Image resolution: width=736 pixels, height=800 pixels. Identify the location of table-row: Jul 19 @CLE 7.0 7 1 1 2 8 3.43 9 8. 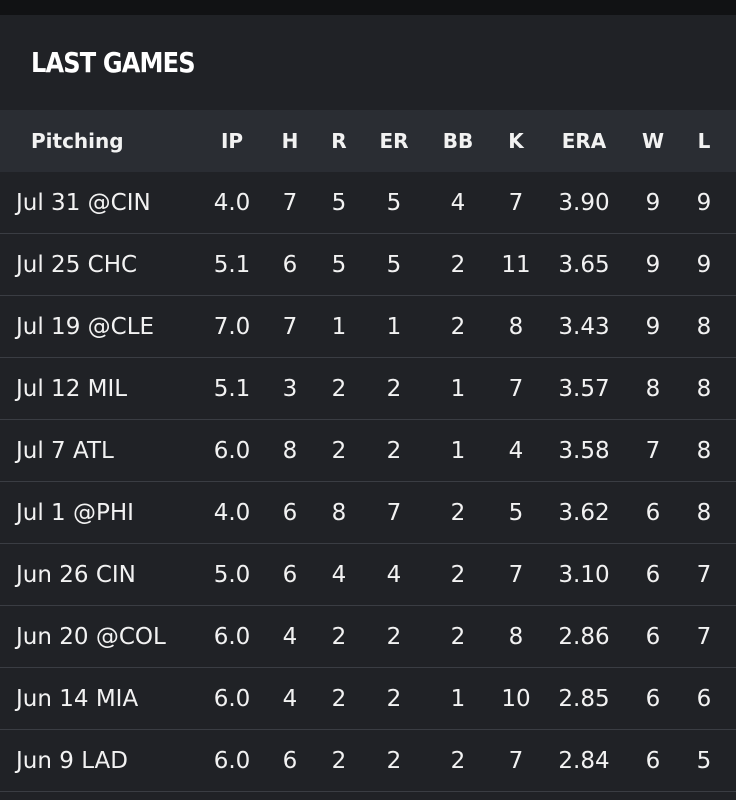
(368, 327).